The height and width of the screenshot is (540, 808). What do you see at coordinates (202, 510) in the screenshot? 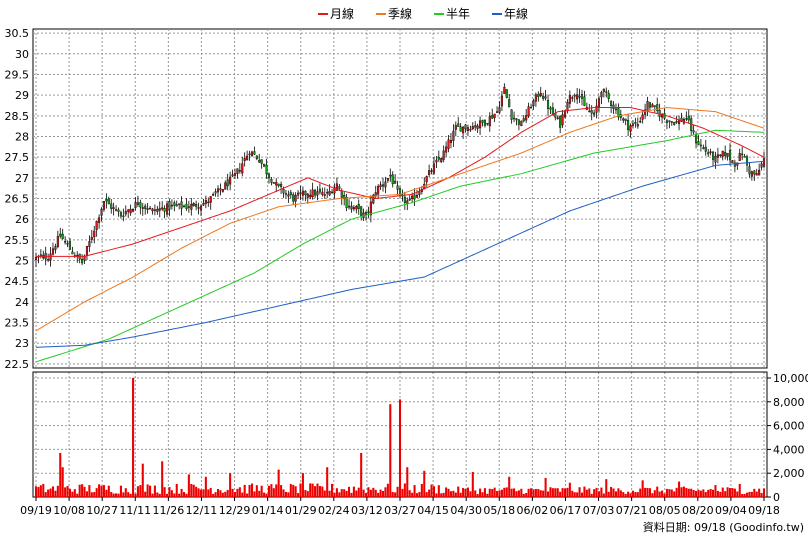
I see `x-tick-label: 12/11` at bounding box center [202, 510].